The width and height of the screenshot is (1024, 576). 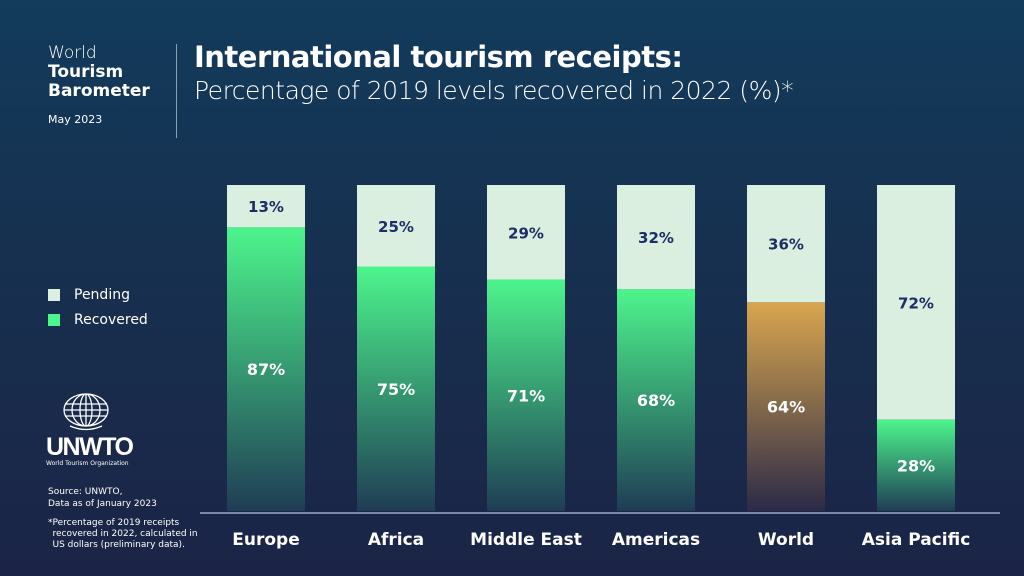 I want to click on legend: Pending Recovered, so click(x=98, y=307).